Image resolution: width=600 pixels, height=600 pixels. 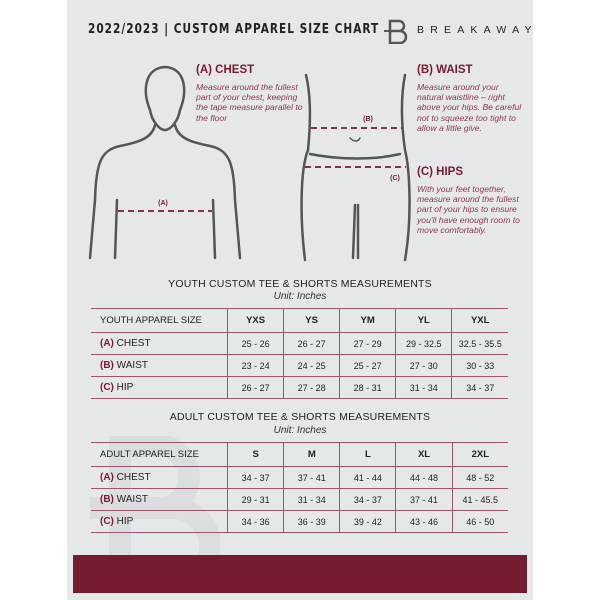 I want to click on table-header-row: ADULT APPAREL SIZE S M L XL 2XL, so click(x=299, y=454).